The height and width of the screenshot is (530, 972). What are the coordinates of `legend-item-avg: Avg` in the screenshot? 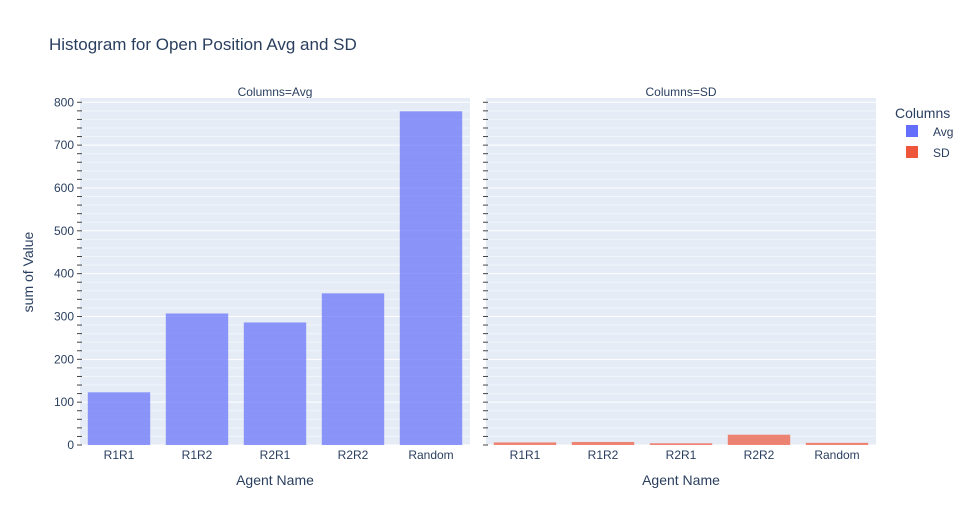 It's located at (929, 132).